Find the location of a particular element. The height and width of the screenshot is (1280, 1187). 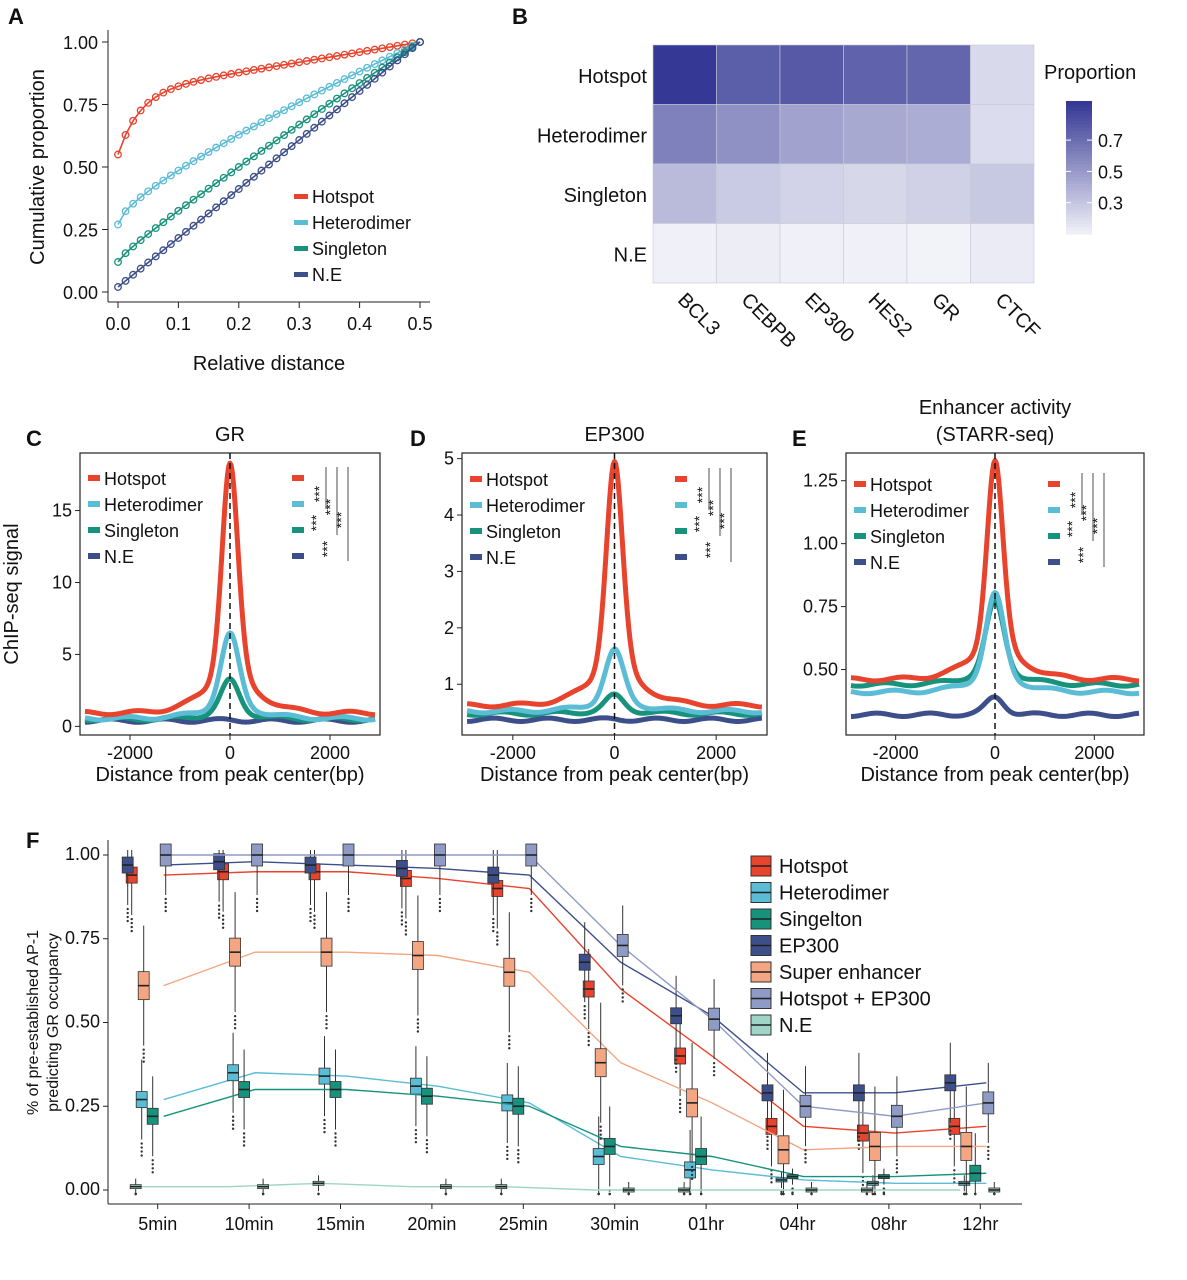

y-tick-label: 1 is located at coordinates (449, 684).